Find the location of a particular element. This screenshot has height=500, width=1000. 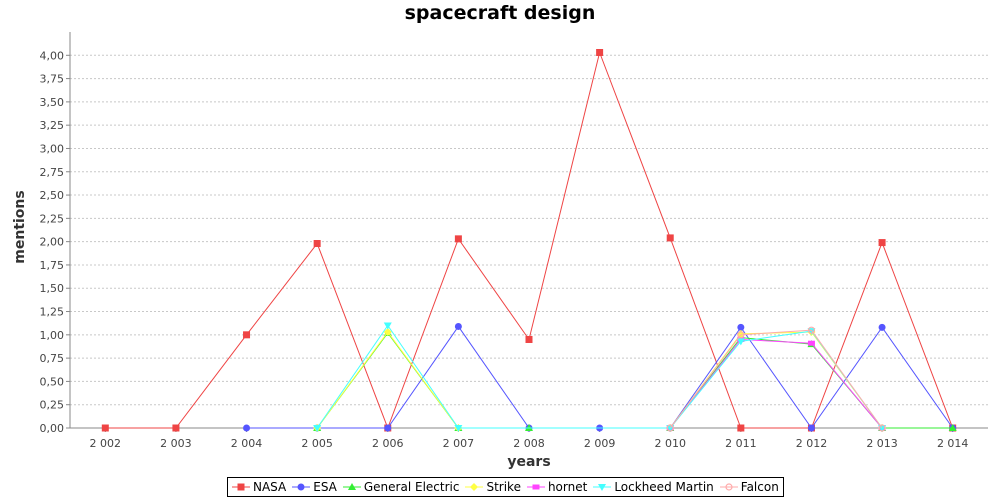

legend-strike-point is located at coordinates (474, 487).